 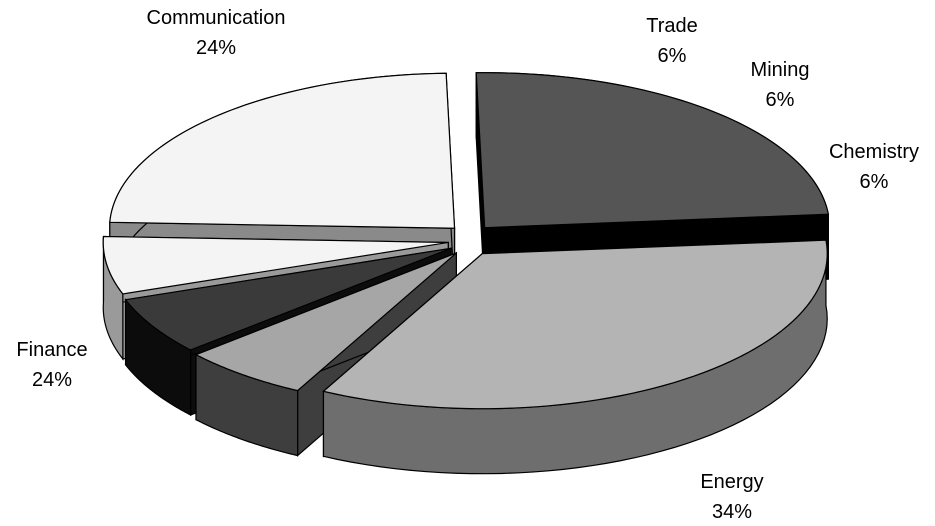 What do you see at coordinates (216, 48) in the screenshot?
I see `slice-percent-communication: 24%` at bounding box center [216, 48].